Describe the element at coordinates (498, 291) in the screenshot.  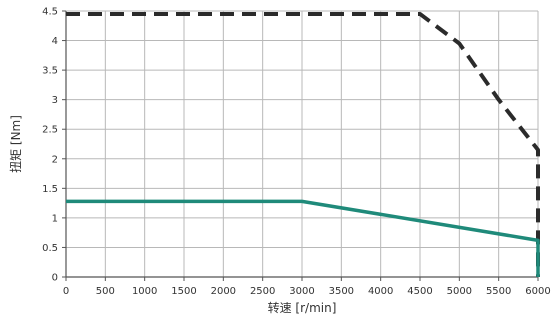
I see `x-tick-label: 5500` at that location.